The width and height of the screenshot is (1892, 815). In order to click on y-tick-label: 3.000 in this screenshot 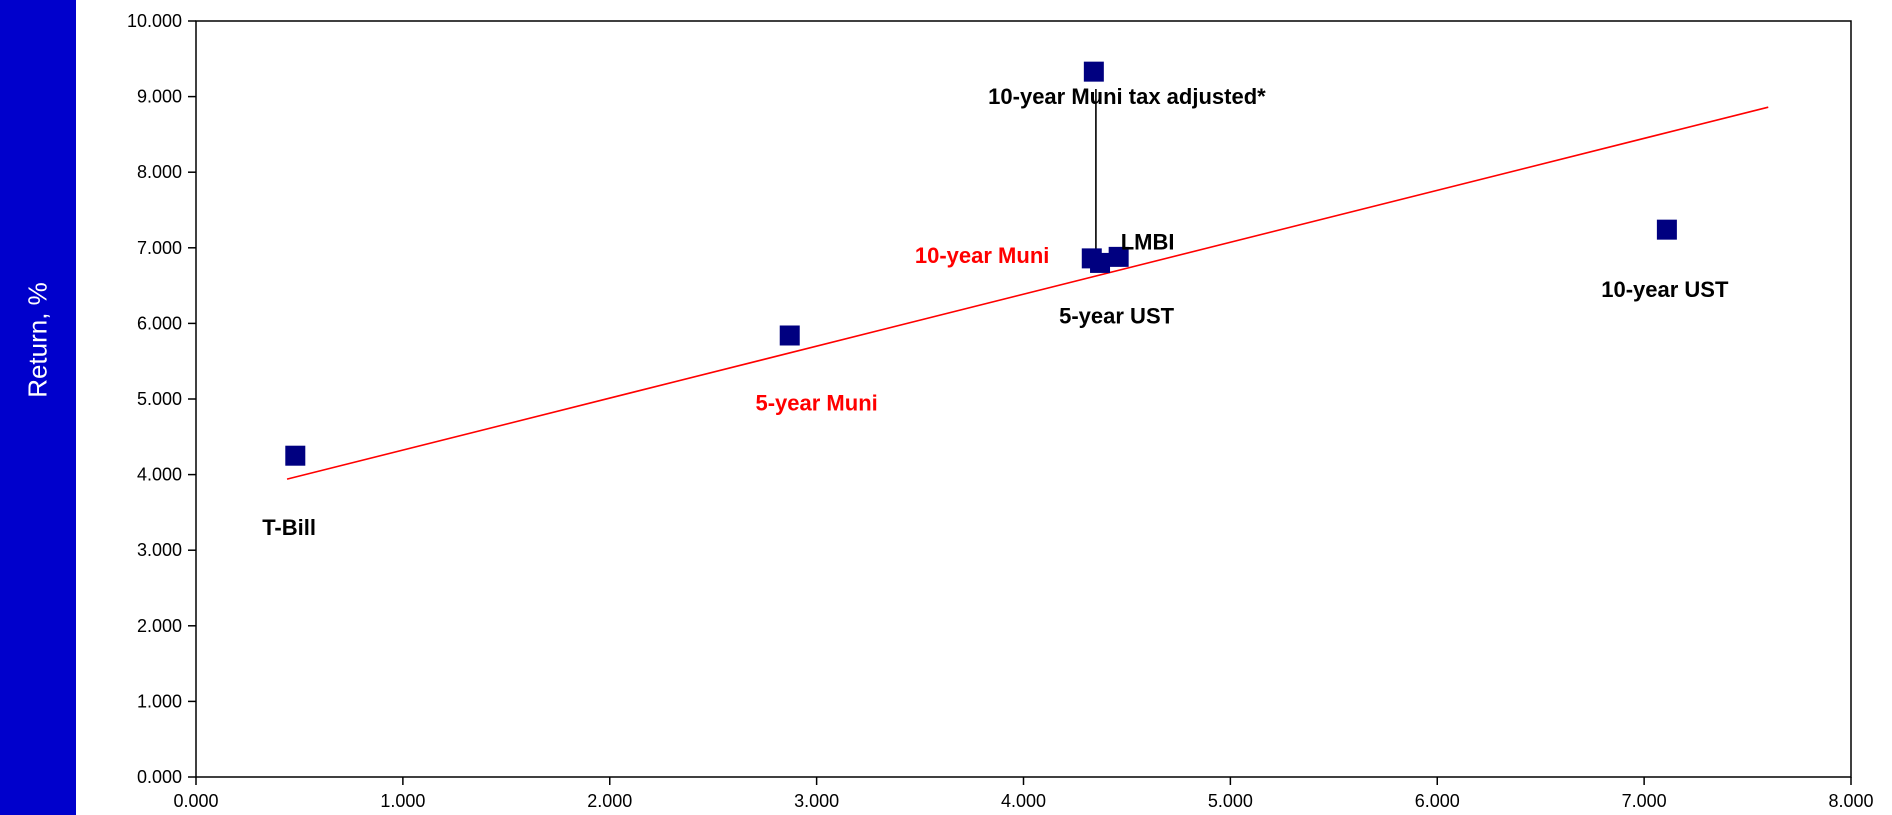, I will do `click(159, 550)`.